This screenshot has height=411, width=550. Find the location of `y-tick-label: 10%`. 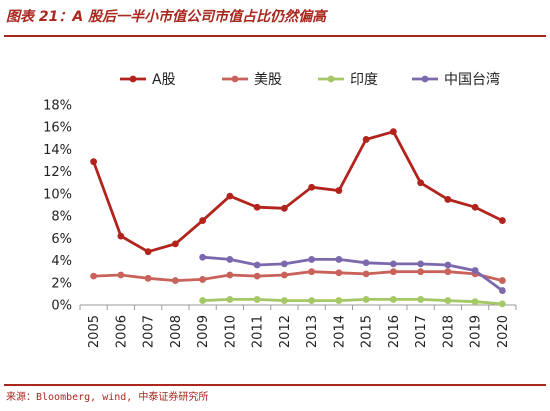

y-tick-label: 10% is located at coordinates (57, 194).